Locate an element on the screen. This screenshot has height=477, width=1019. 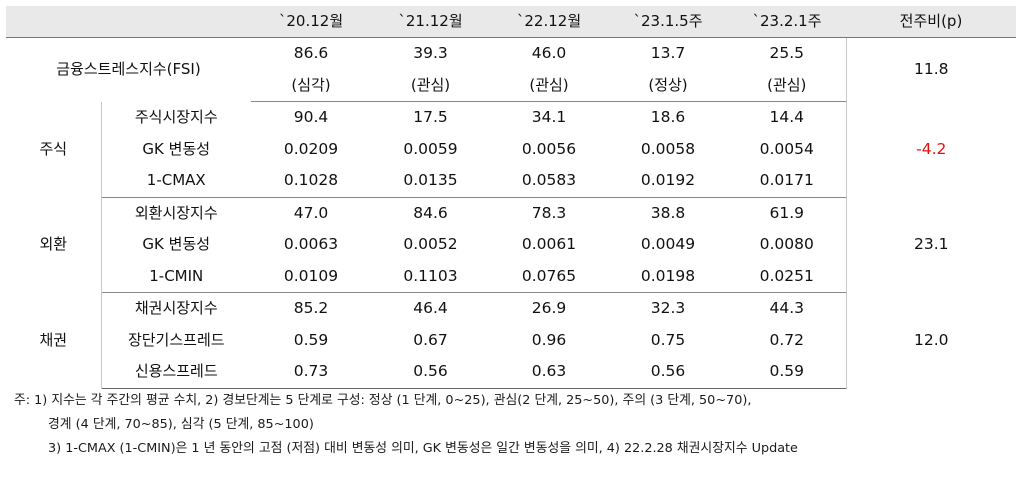
table-cell: 26.9 is located at coordinates (549, 308).